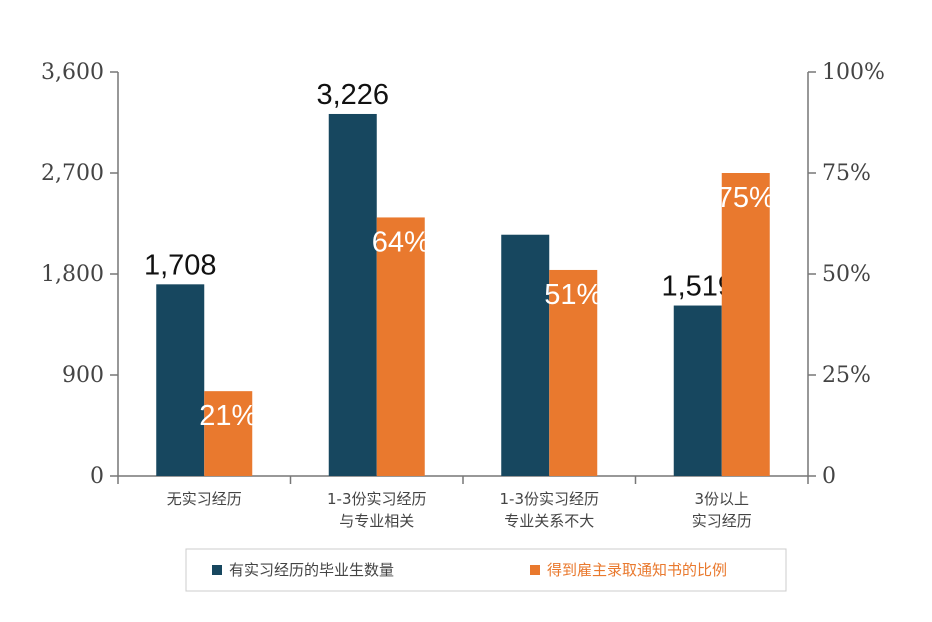  What do you see at coordinates (311, 570) in the screenshot?
I see `legend-label: 有实习经历的毕业生数量` at bounding box center [311, 570].